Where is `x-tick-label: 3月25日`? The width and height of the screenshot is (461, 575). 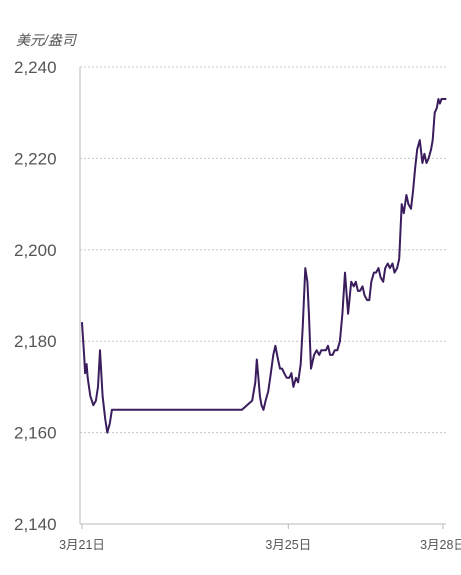
x-tick-label: 3月25日 is located at coordinates (288, 545).